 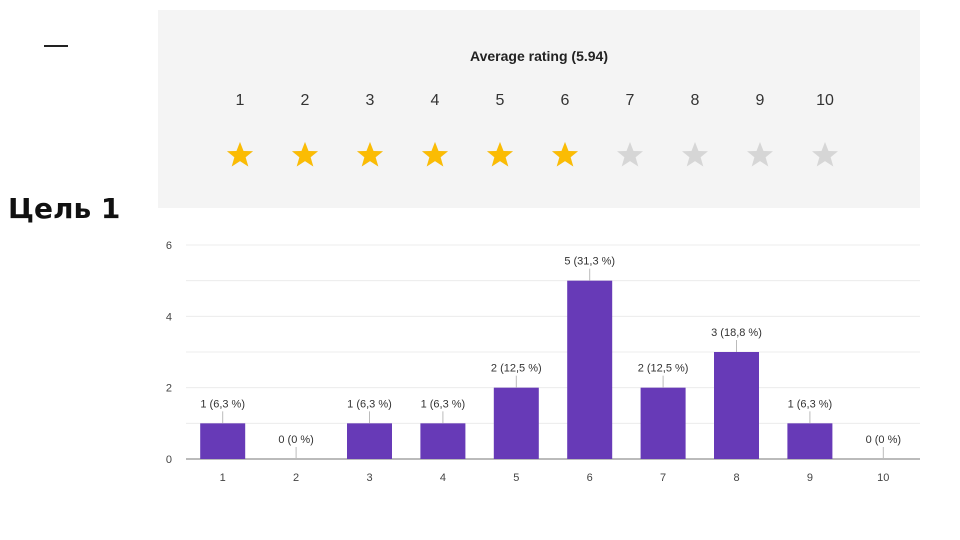 What do you see at coordinates (695, 130) in the screenshot?
I see `rating-option-8: 8` at bounding box center [695, 130].